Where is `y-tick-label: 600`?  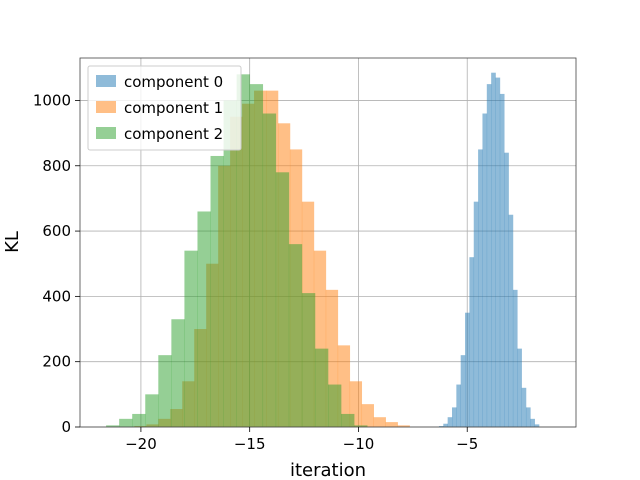 y-tick-label: 600 is located at coordinates (56, 231).